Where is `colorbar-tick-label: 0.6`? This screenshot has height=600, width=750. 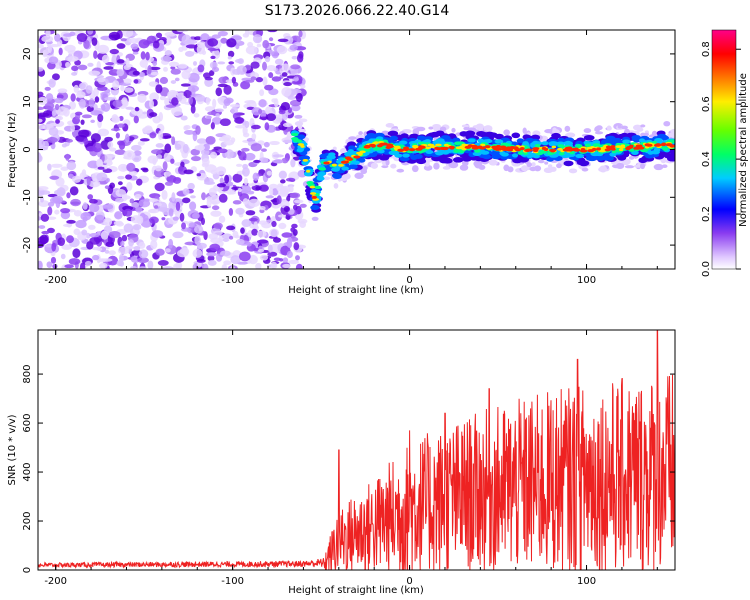 colorbar-tick-label: 0.6 is located at coordinates (706, 104).